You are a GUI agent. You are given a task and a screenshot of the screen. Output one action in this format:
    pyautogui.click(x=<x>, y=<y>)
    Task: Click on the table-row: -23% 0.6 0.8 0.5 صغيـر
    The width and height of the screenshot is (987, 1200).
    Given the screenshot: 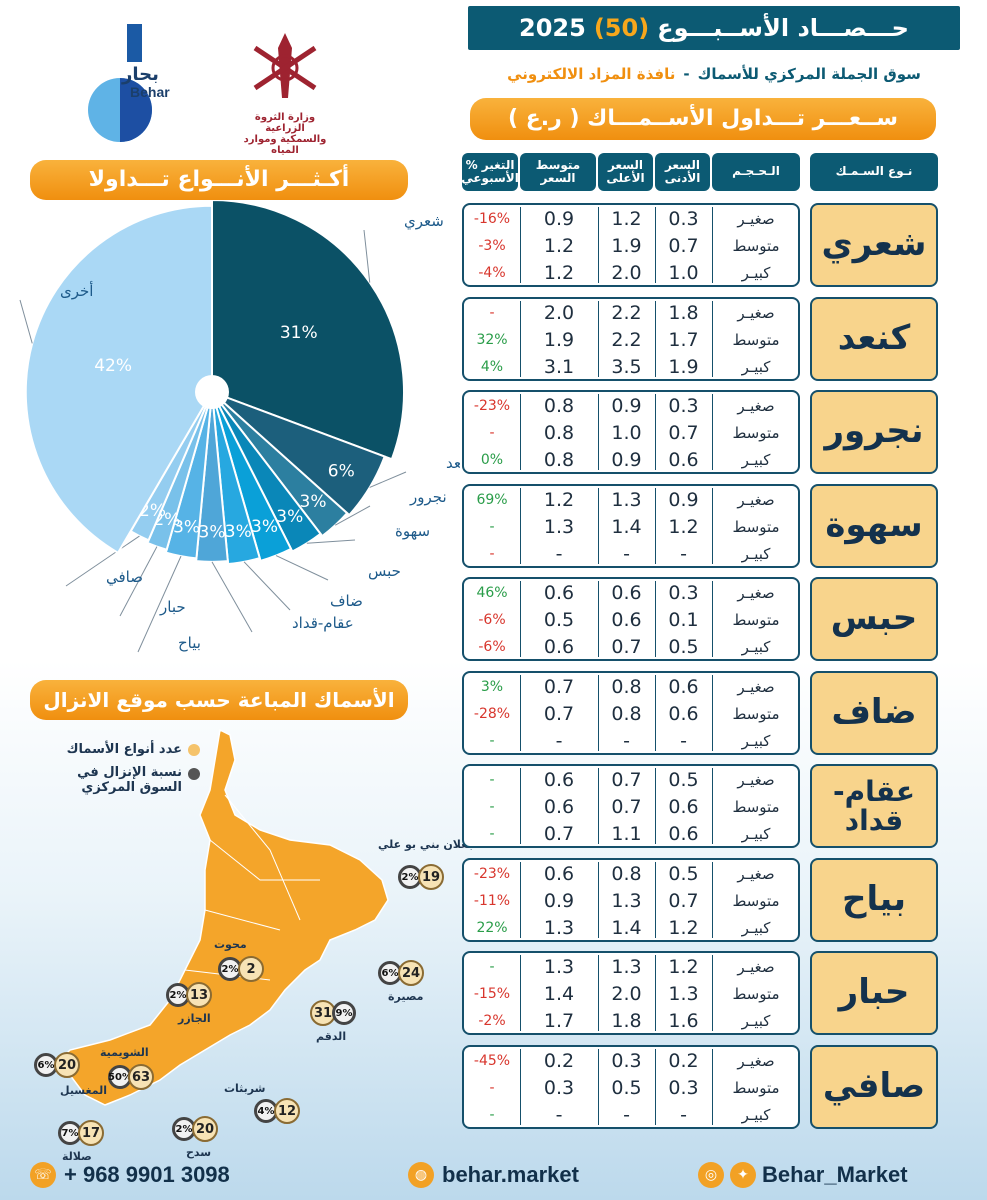 What is the action you would take?
    pyautogui.click(x=631, y=874)
    